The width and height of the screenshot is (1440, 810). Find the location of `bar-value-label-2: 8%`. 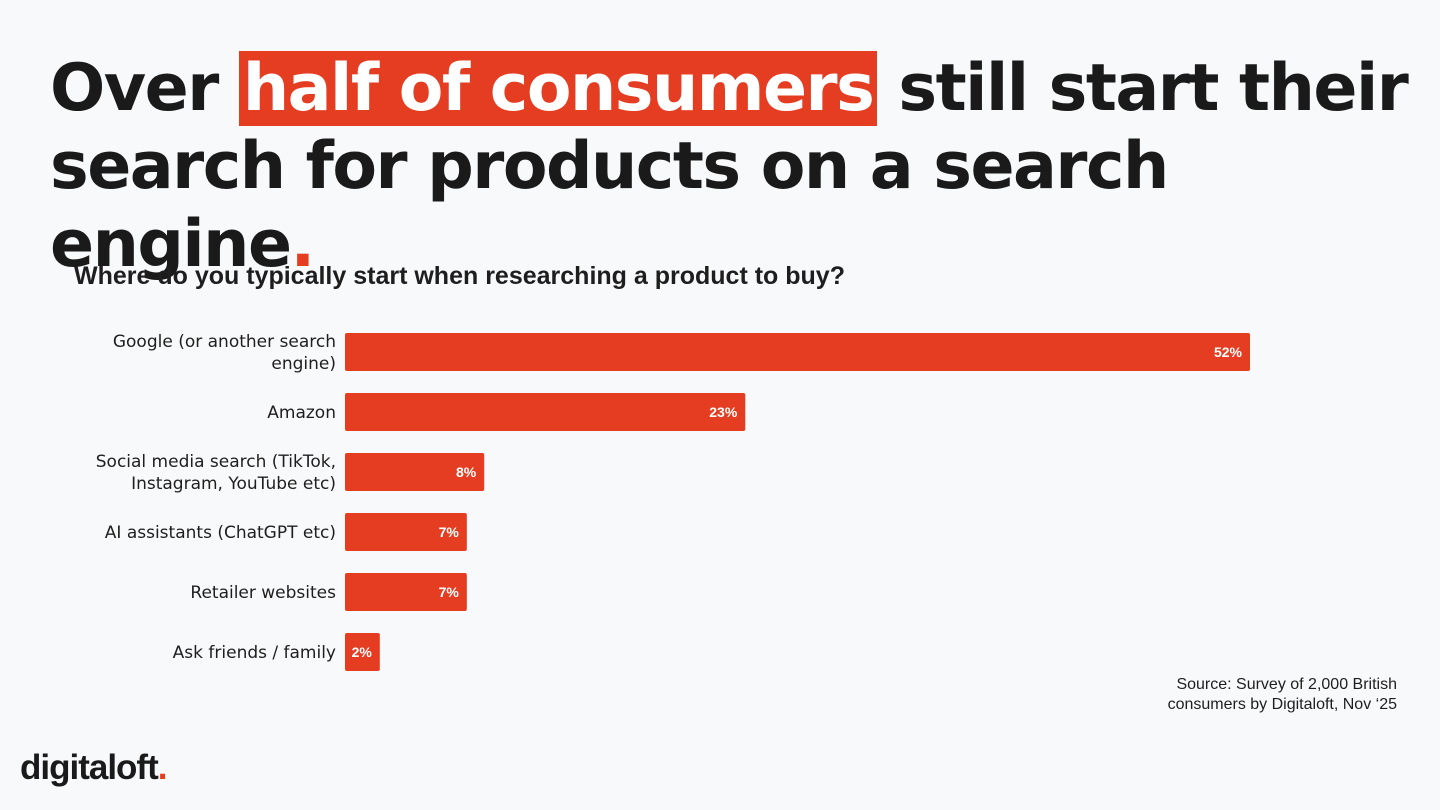

bar-value-label-2: 8% is located at coordinates (466, 472).